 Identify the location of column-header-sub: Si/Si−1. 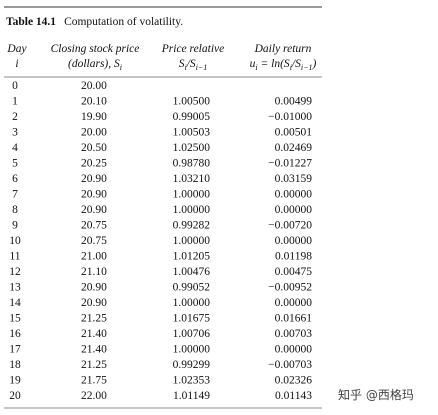
(193, 65).